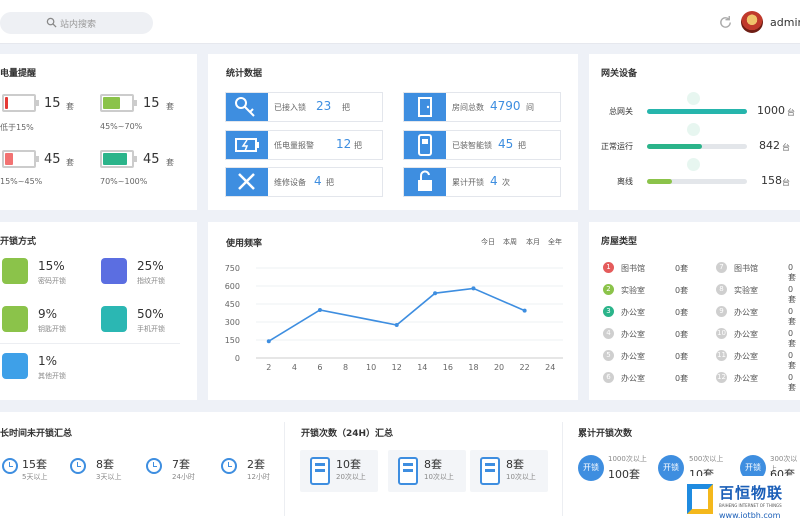 Image resolution: width=800 pixels, height=526 pixels. Describe the element at coordinates (48, 314) in the screenshot. I see `unlock-pct: 9%` at that location.